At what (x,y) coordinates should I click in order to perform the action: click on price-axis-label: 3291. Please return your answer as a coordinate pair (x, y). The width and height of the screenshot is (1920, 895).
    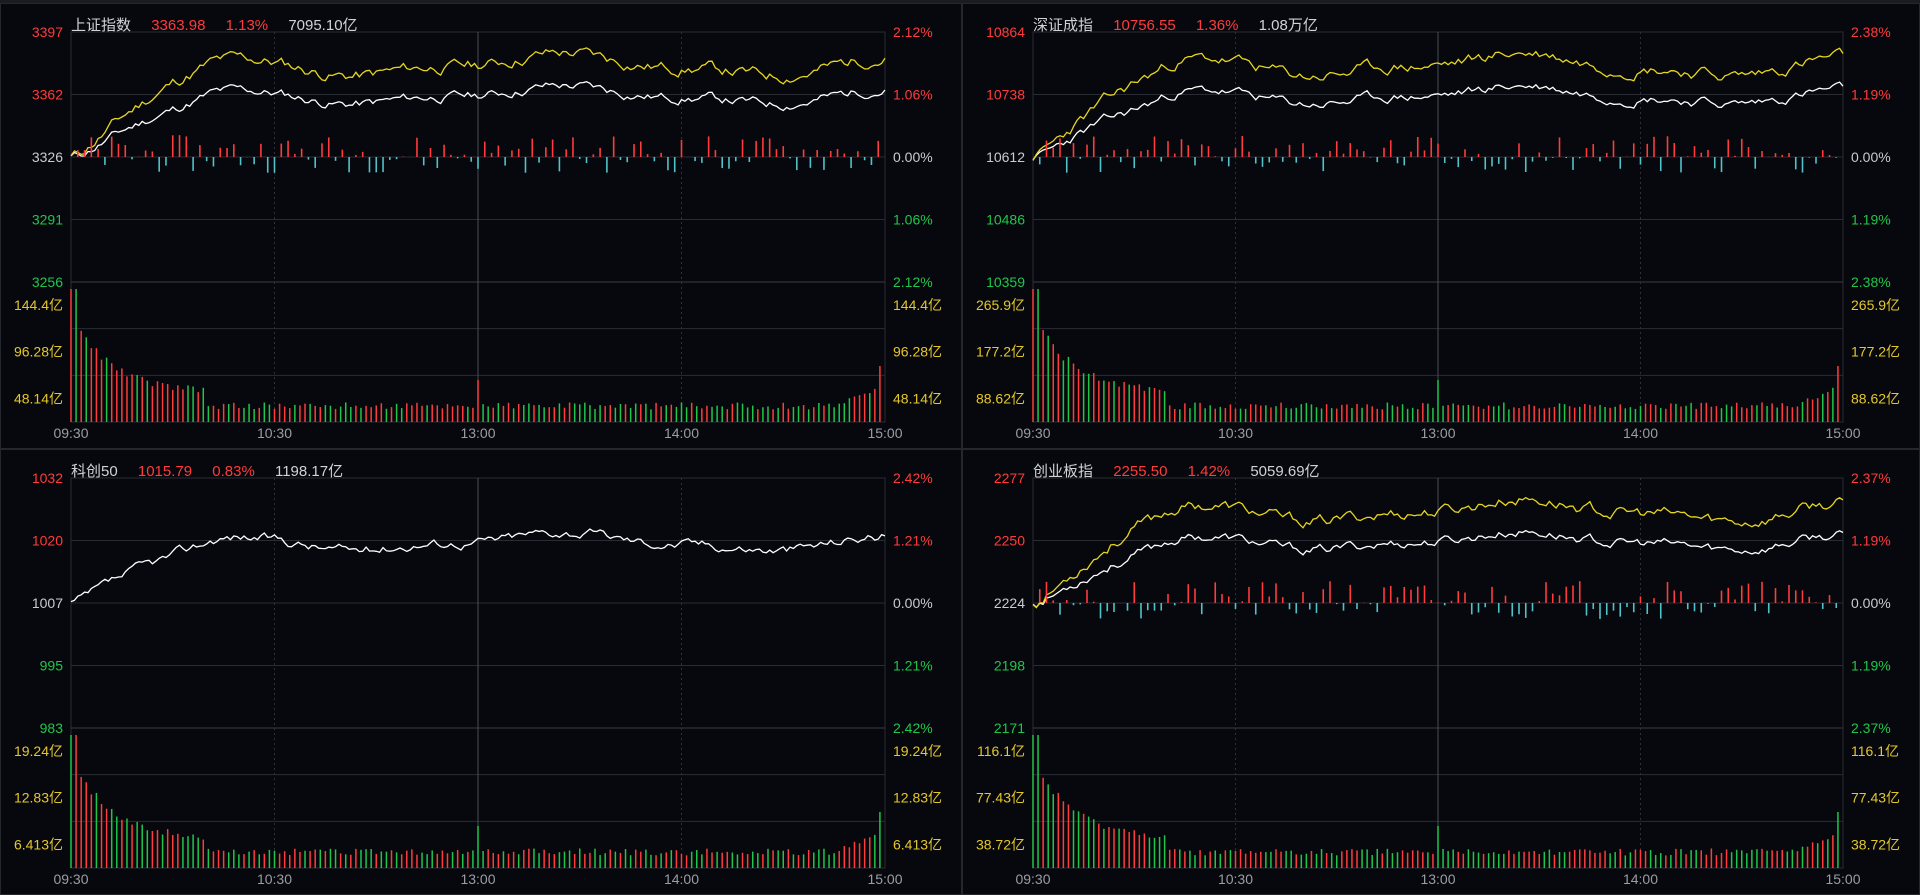
    Looking at the image, I should click on (47, 220).